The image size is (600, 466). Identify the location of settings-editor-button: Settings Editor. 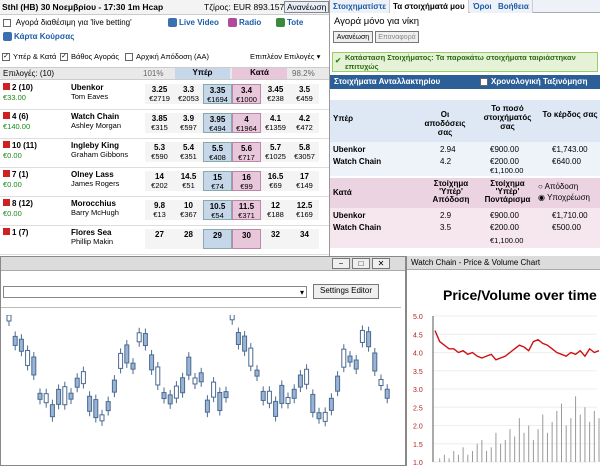
(346, 291).